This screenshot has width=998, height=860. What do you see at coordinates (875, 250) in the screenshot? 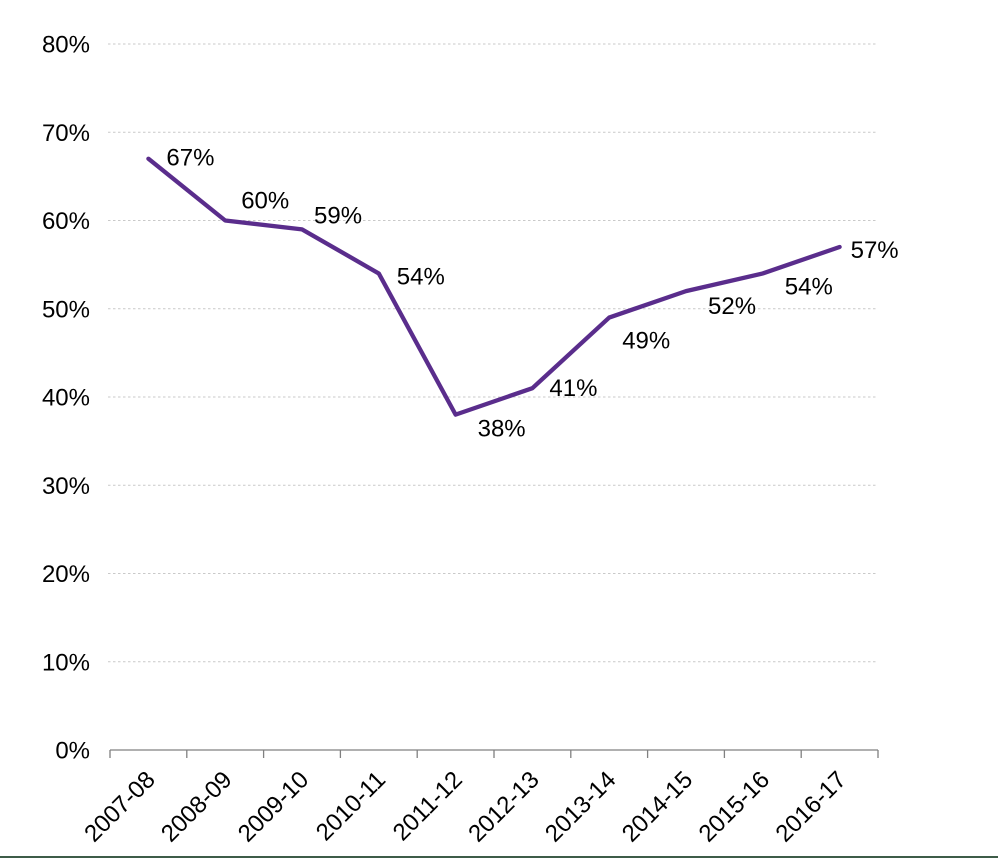
I see `data-point-label: 57%` at bounding box center [875, 250].